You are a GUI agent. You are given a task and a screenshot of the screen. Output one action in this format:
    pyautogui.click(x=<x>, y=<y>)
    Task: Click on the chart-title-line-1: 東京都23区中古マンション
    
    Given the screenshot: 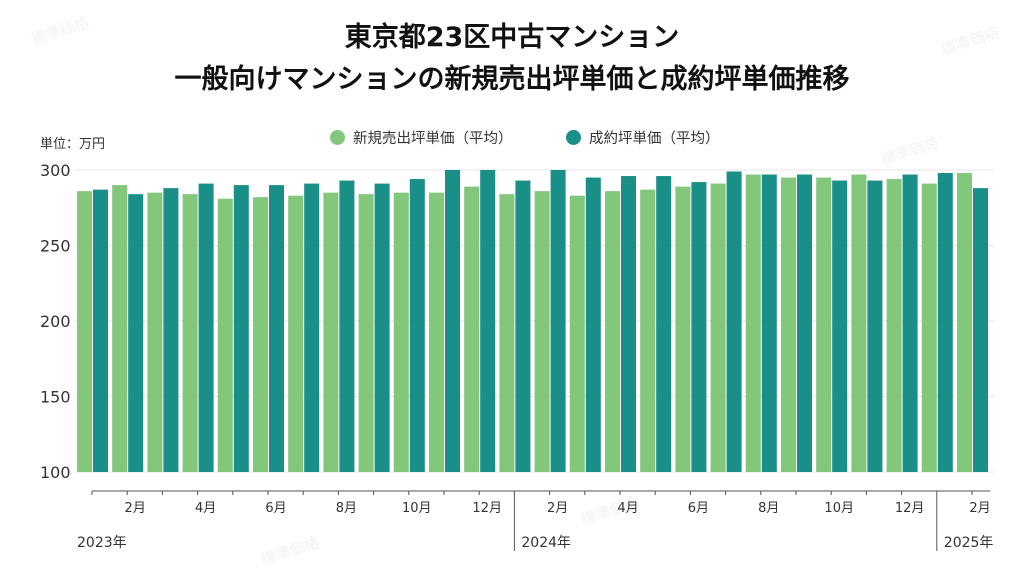 What is the action you would take?
    pyautogui.click(x=512, y=37)
    